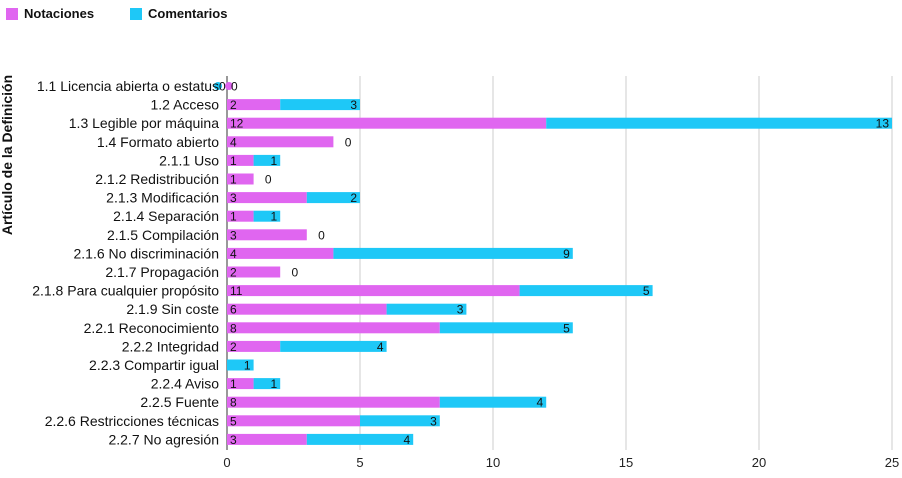 Image resolution: width=902 pixels, height=478 pixels. Describe the element at coordinates (163, 235) in the screenshot. I see `category-label-8: 2.1.5 Compilación` at that location.